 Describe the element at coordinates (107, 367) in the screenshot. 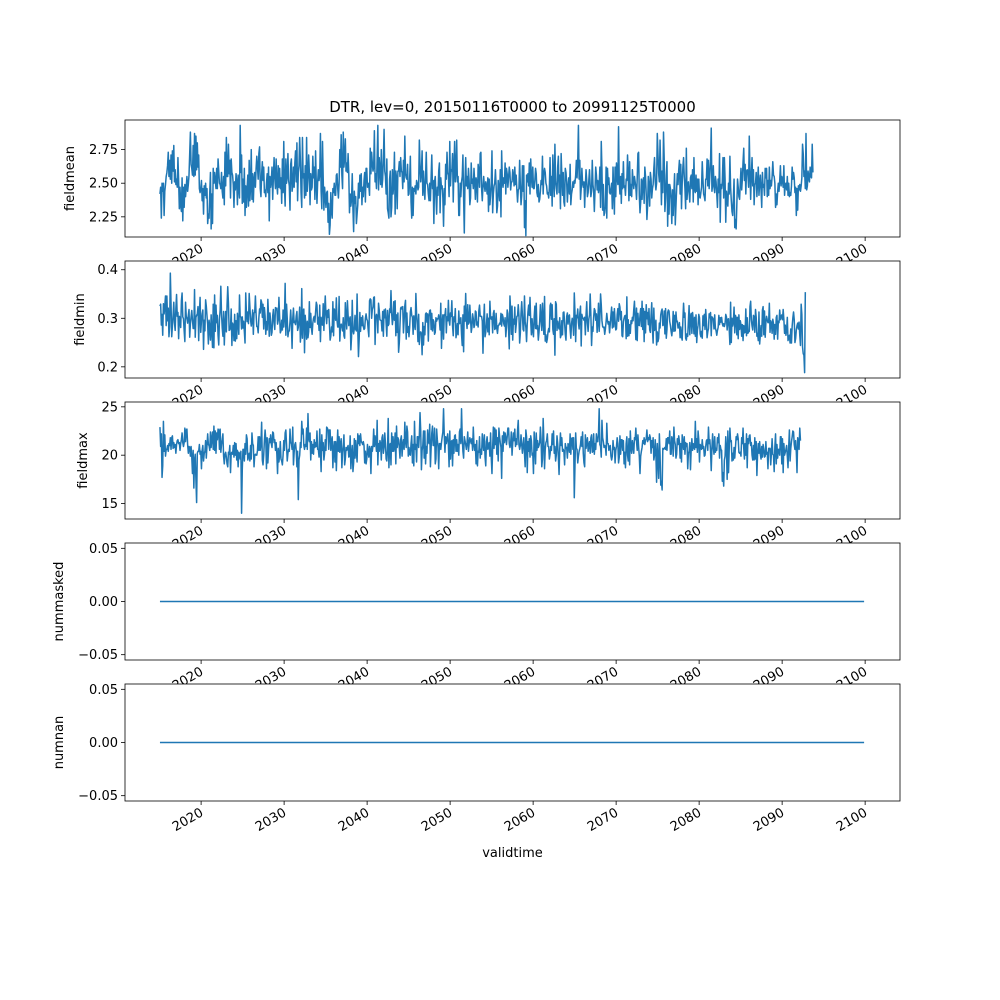

I see `y-tick-label: 0.2` at that location.